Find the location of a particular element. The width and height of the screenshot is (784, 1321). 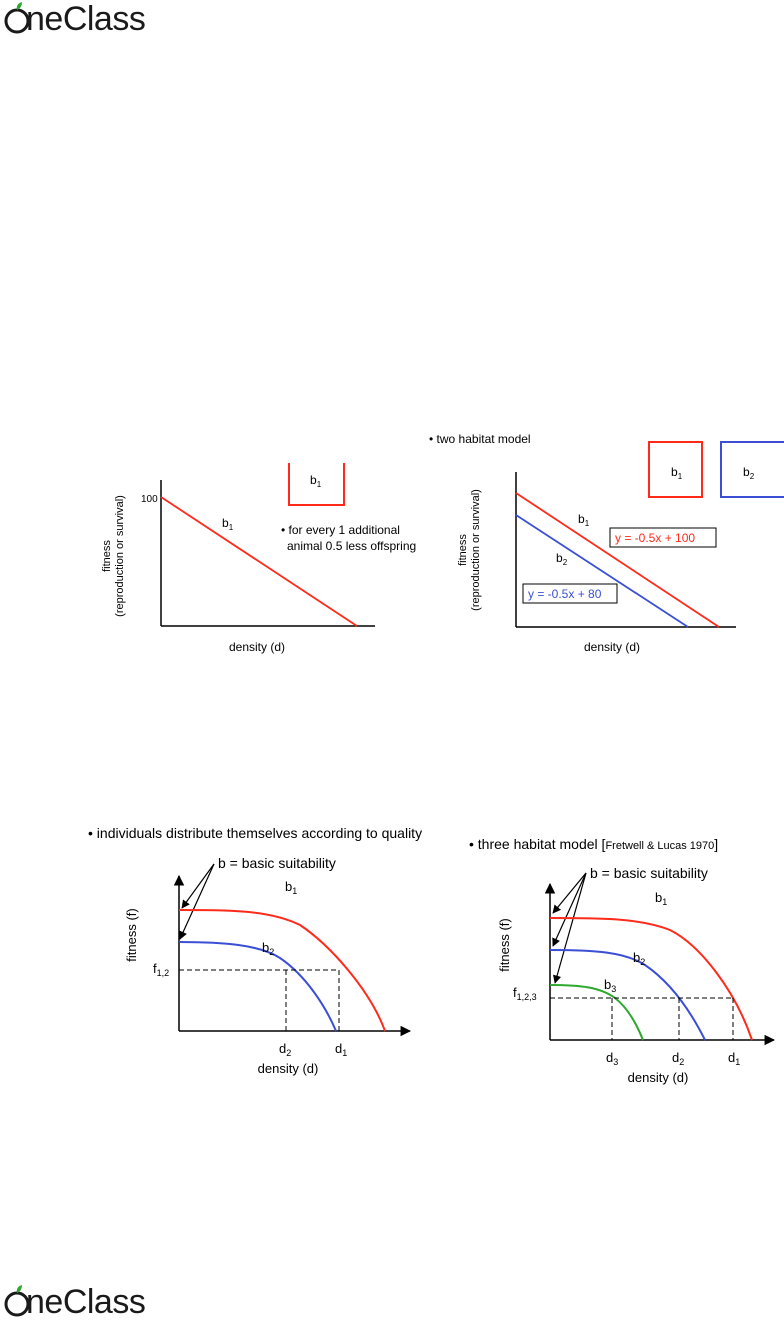

fig4-annotation: b = basic suitability is located at coordinates (649, 873).